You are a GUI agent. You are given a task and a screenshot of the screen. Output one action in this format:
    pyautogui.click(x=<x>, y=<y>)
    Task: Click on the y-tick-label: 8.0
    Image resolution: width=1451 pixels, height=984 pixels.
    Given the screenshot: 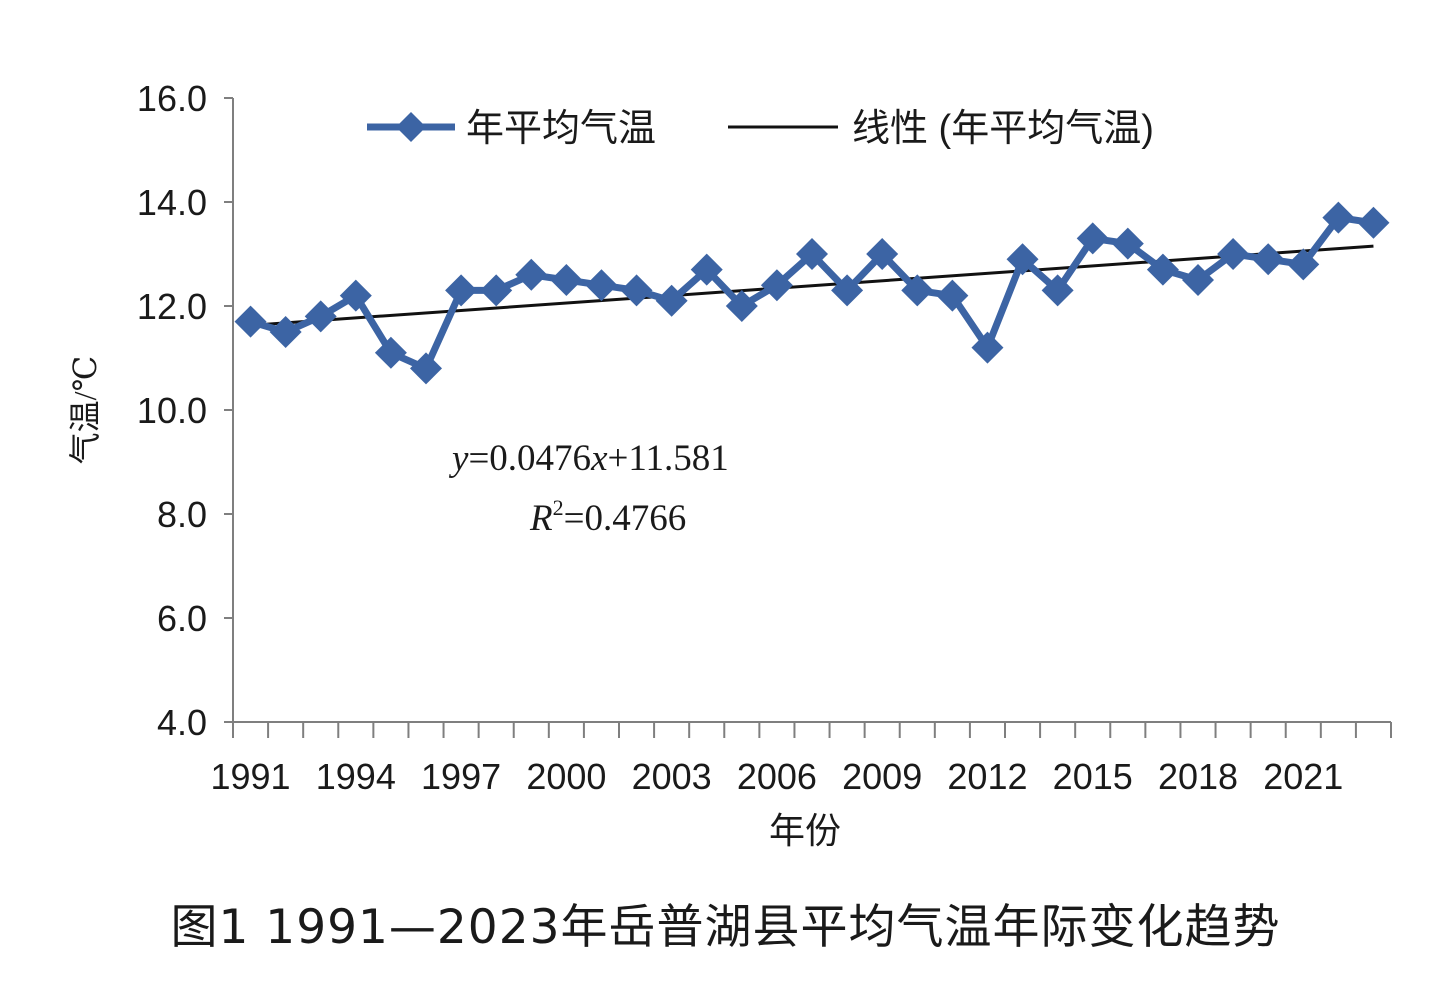 What is the action you would take?
    pyautogui.click(x=182, y=514)
    